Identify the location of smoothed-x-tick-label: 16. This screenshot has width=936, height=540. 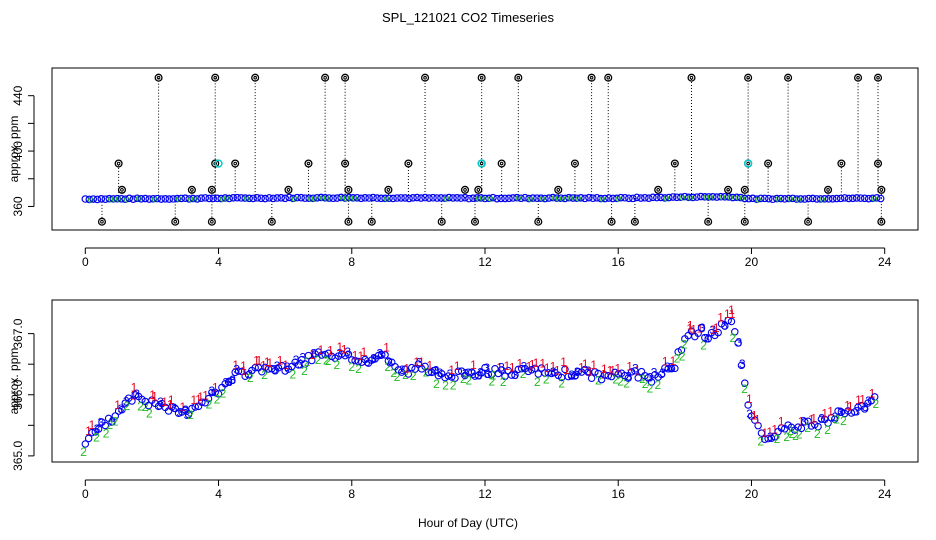
(619, 494).